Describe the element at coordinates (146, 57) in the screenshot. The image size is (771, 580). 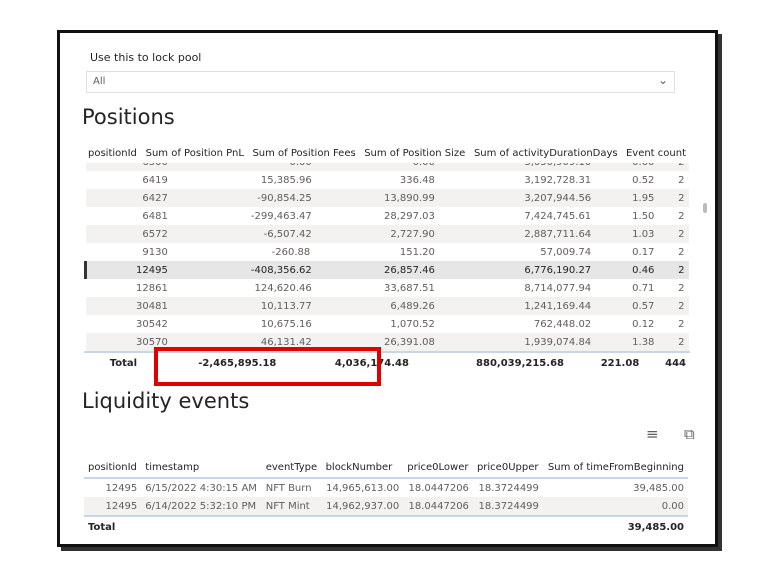
I see `slicer-label: Use this to lock pool` at that location.